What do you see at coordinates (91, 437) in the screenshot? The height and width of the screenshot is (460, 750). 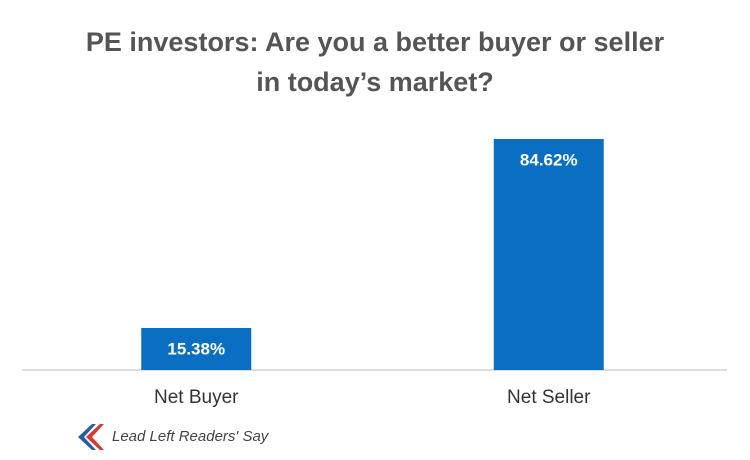 I see `logo` at bounding box center [91, 437].